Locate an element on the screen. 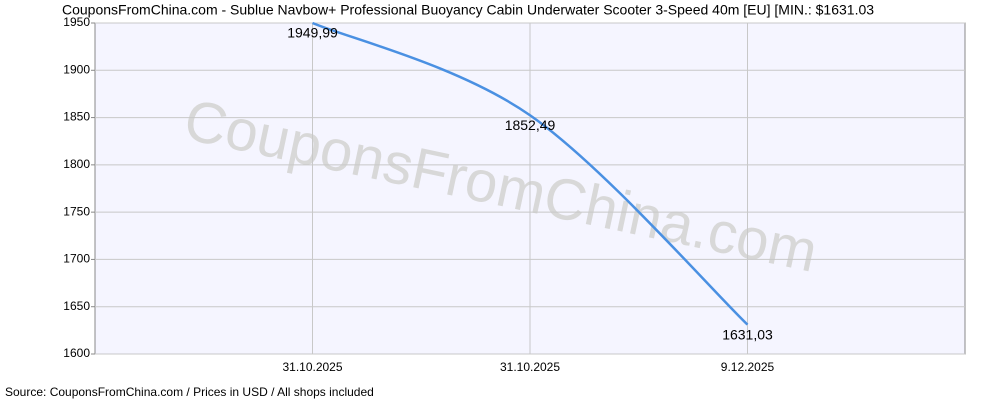  y-tick-label: 1600 is located at coordinates (76, 353).